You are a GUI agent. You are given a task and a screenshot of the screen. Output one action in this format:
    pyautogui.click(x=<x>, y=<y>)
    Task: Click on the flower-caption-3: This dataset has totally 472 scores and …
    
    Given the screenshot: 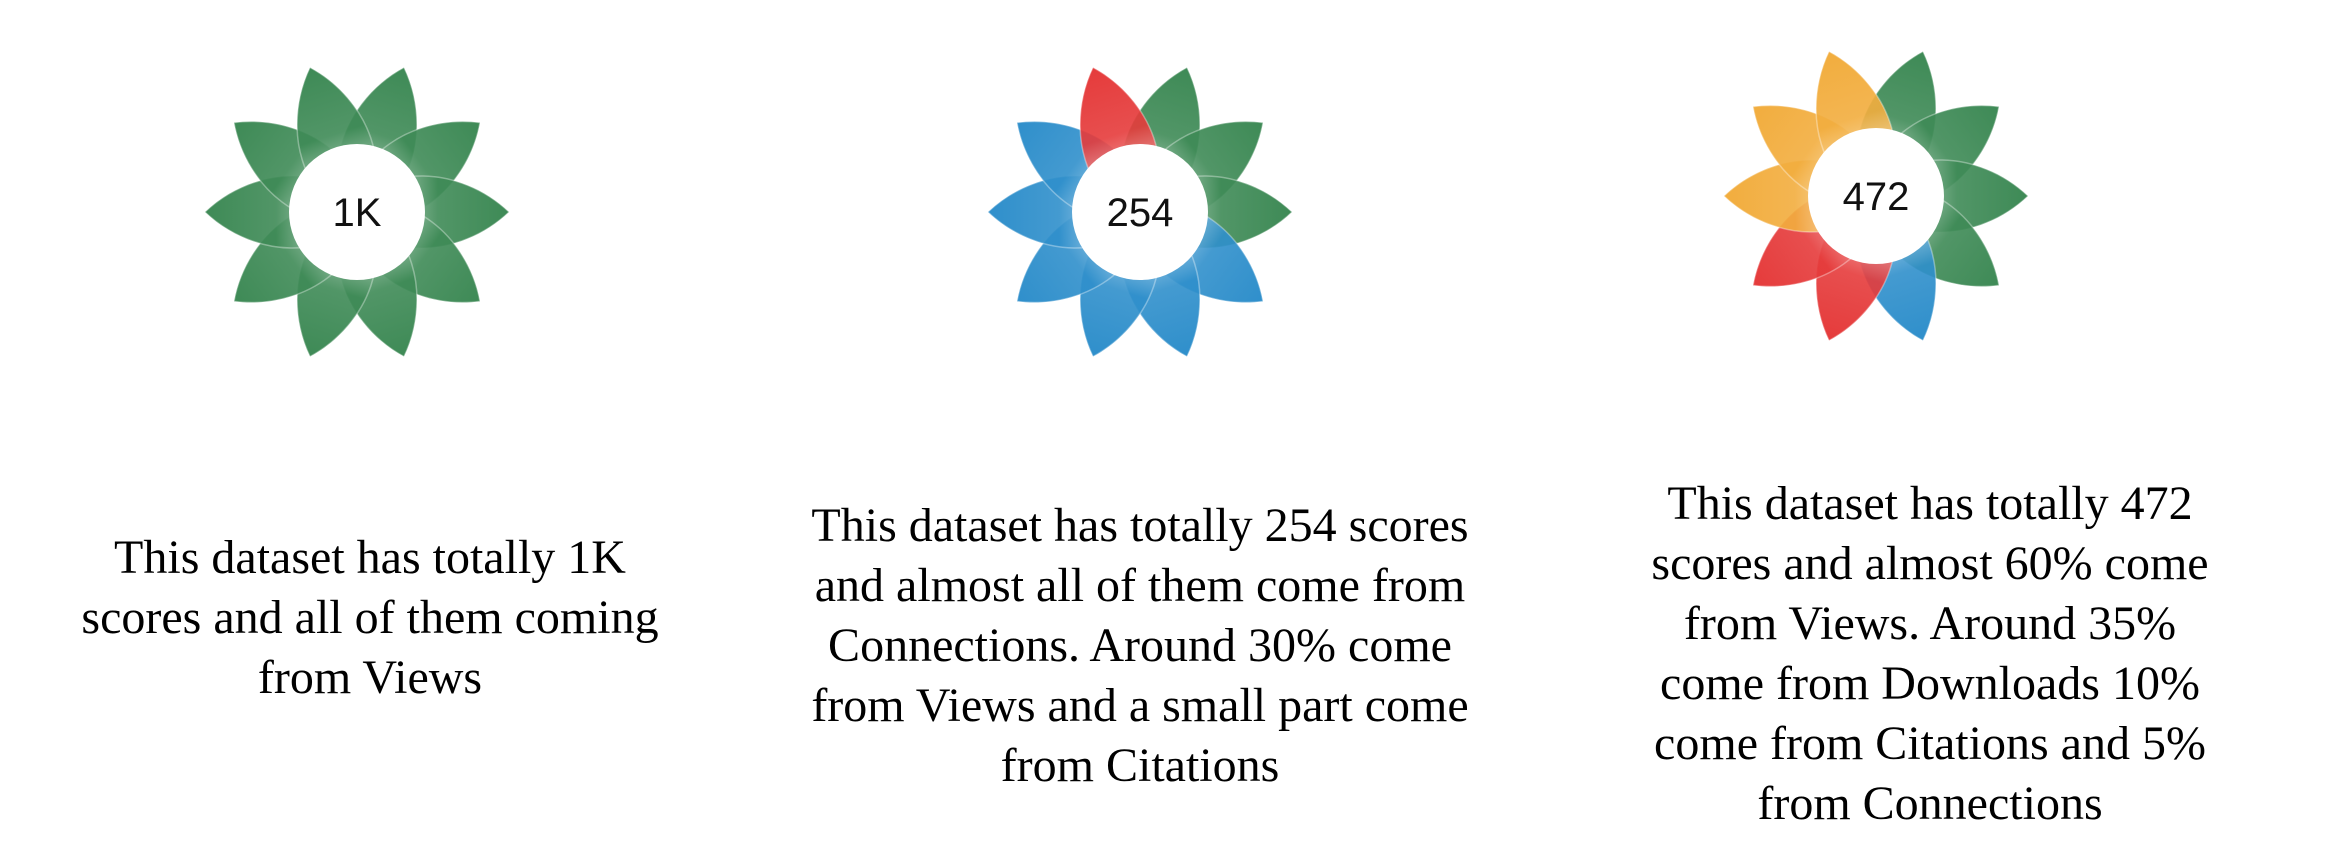 What is the action you would take?
    pyautogui.click(x=1930, y=654)
    